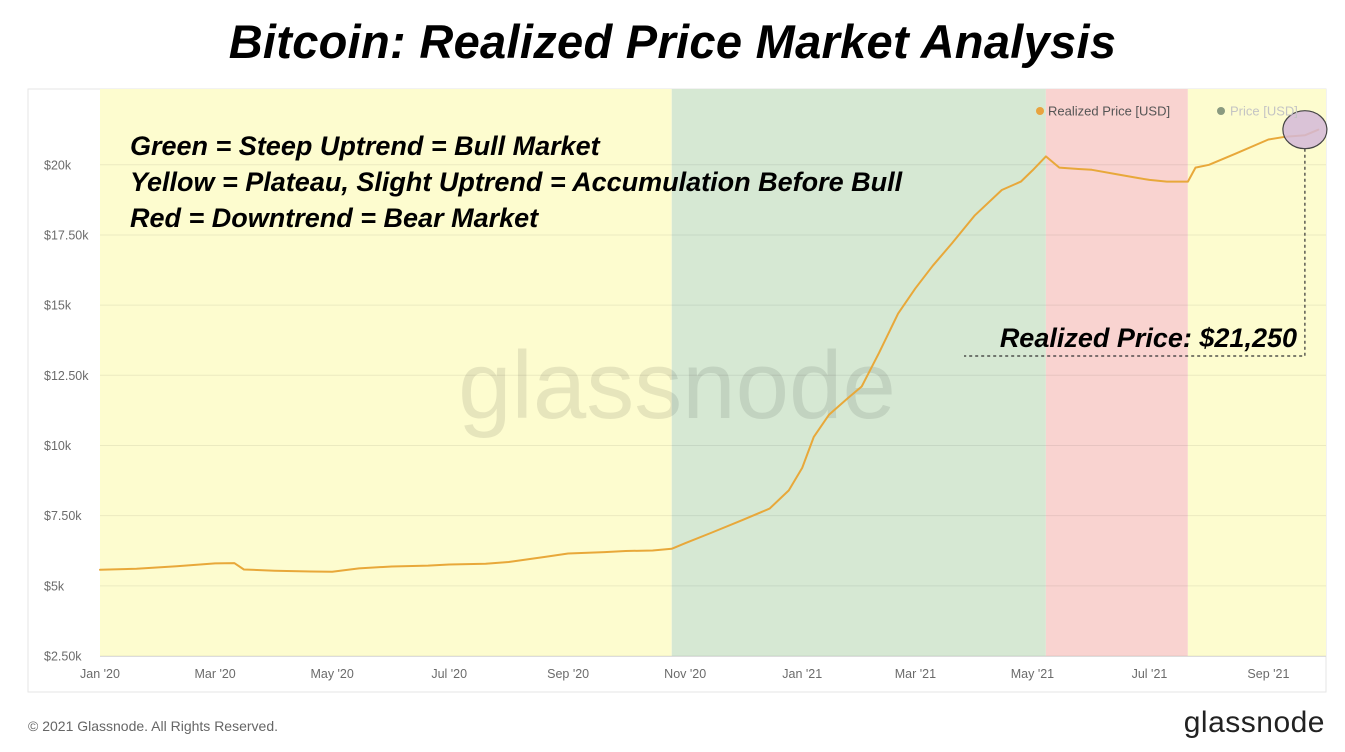 The width and height of the screenshot is (1345, 752). I want to click on legend-label-realized: Realized Price [USD], so click(1109, 111).